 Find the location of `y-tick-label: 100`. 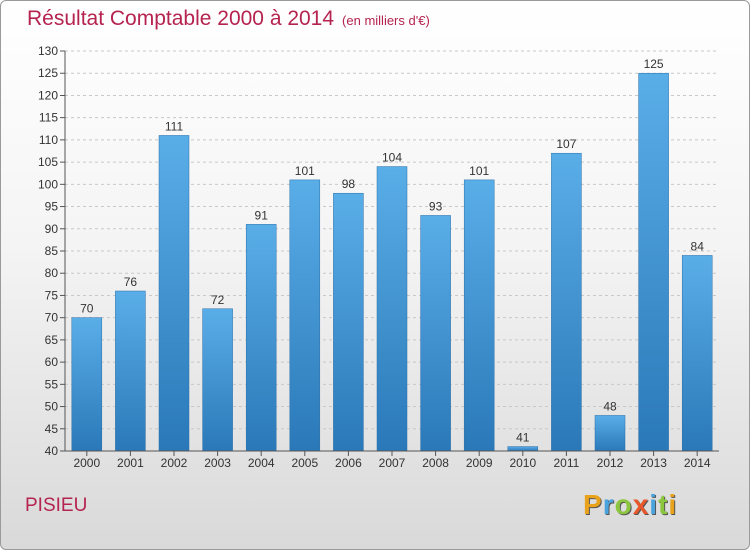

y-tick-label: 100 is located at coordinates (48, 184).